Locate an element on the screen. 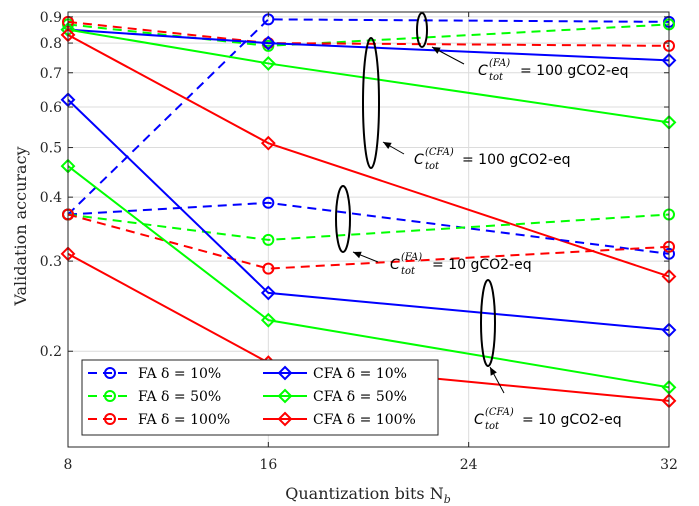 The height and width of the screenshot is (506, 699). legend-item: CFA δ = 10% is located at coordinates (335, 373).